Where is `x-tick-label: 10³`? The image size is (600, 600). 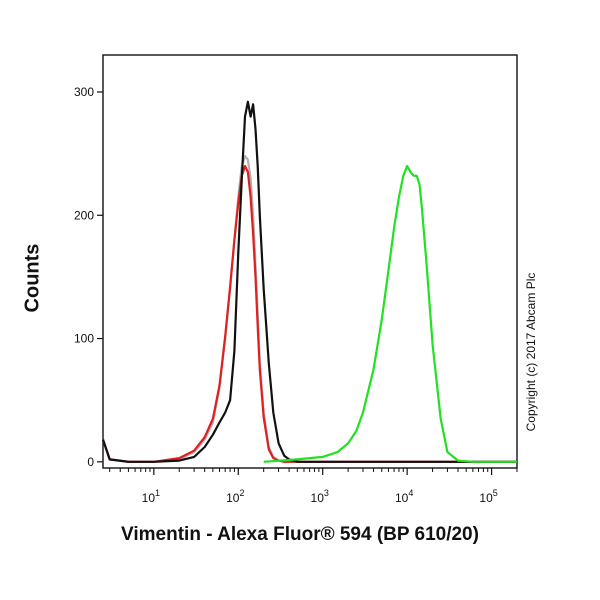
x-tick-label: 10³ is located at coordinates (320, 496).